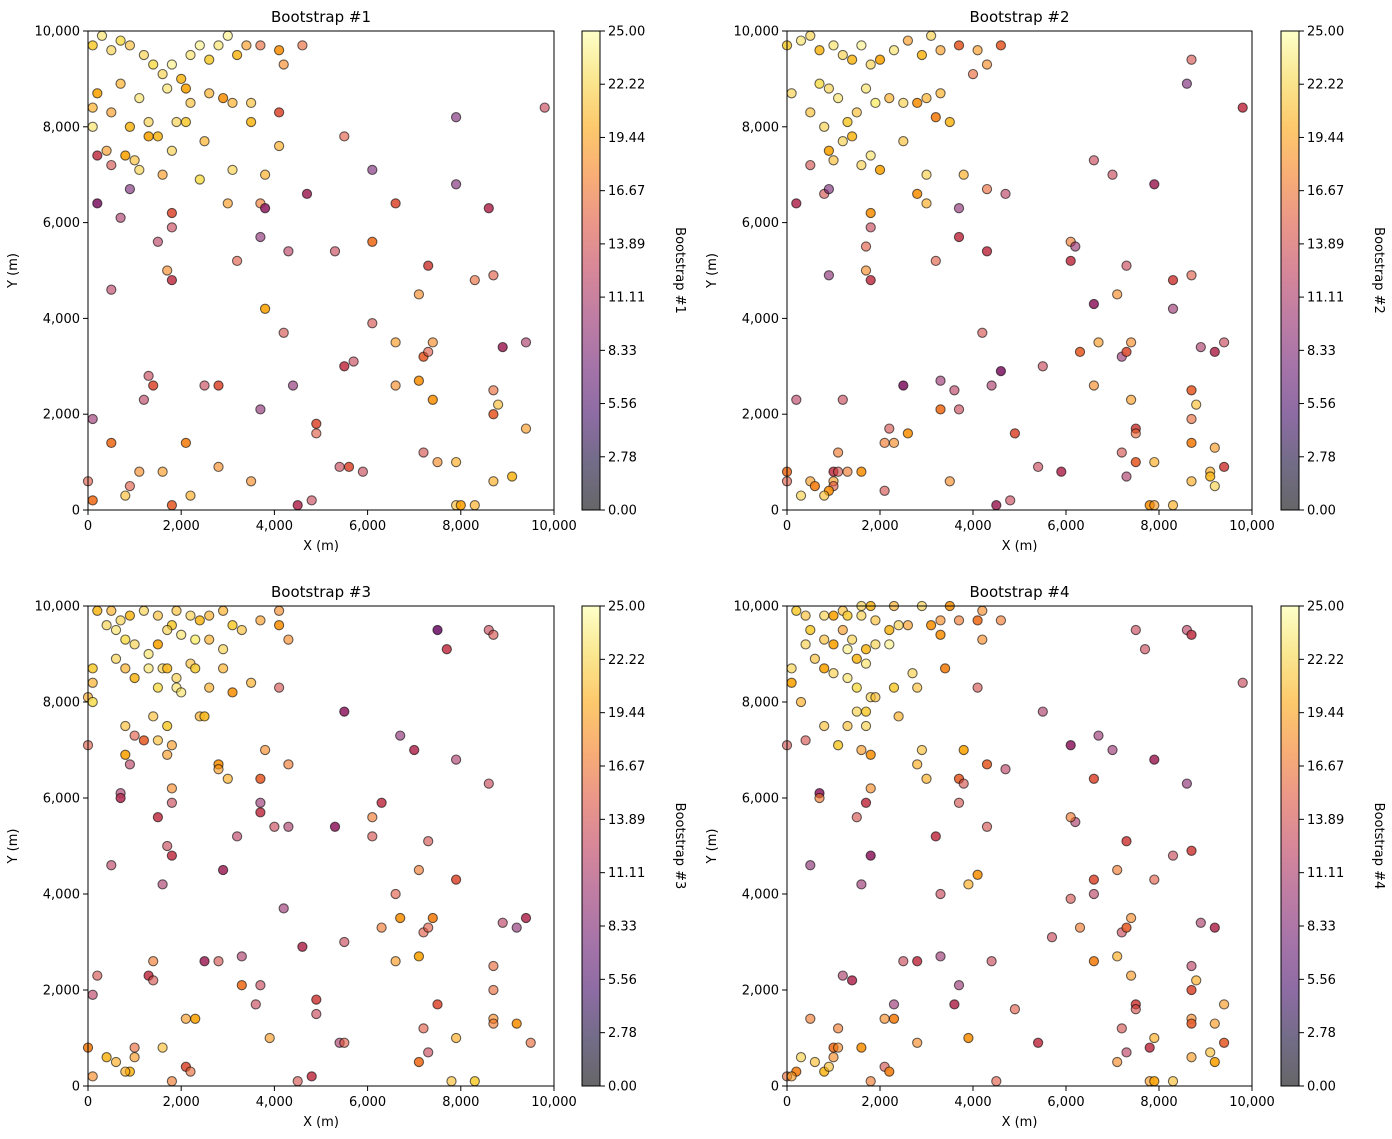 The height and width of the screenshot is (1139, 1392). What do you see at coordinates (626, 138) in the screenshot?
I see `colorbar-tick-label: 19.44` at bounding box center [626, 138].